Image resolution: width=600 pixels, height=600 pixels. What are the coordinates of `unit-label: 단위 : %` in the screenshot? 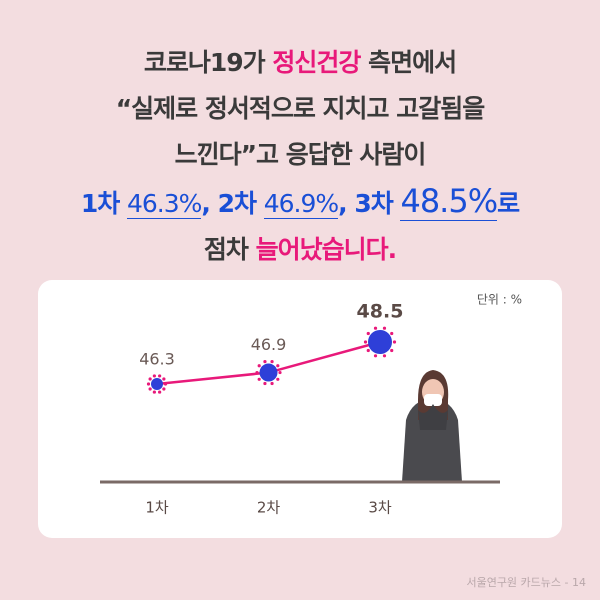 It's located at (499, 300).